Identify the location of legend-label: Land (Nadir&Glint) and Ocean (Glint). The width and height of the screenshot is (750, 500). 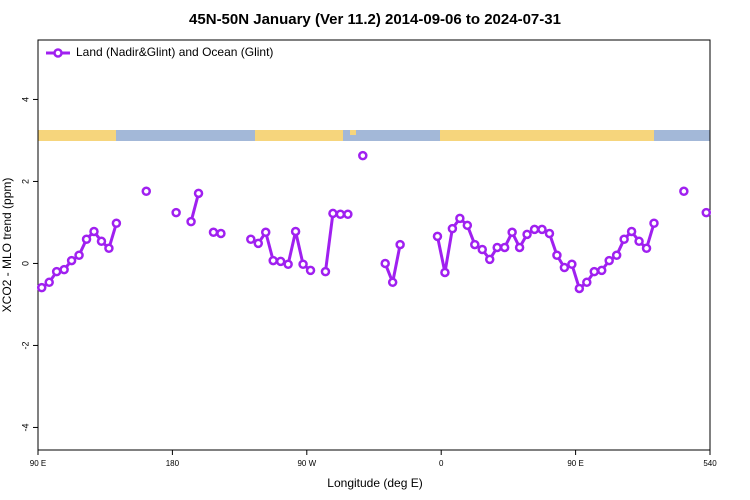
(174, 52).